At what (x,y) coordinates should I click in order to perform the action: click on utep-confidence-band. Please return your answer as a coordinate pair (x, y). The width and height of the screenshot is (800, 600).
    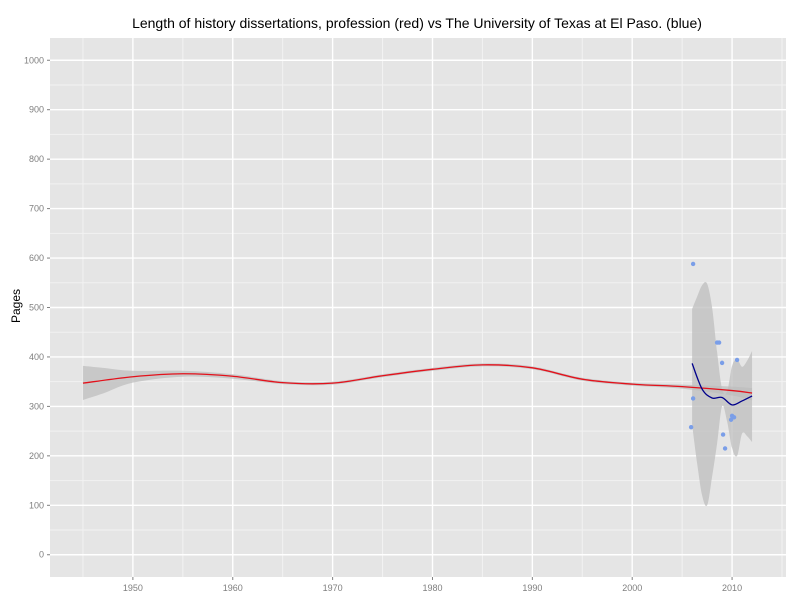
    Looking at the image, I should click on (722, 394).